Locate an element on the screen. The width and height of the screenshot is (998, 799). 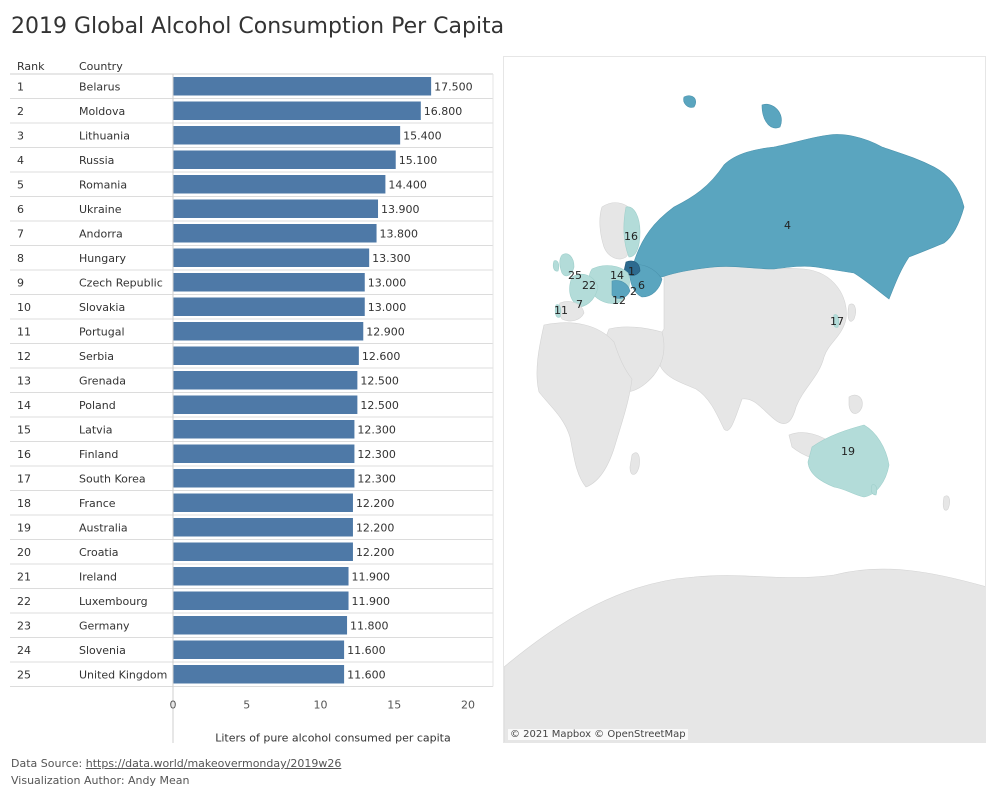
rank-cell: 10 is located at coordinates (24, 307).